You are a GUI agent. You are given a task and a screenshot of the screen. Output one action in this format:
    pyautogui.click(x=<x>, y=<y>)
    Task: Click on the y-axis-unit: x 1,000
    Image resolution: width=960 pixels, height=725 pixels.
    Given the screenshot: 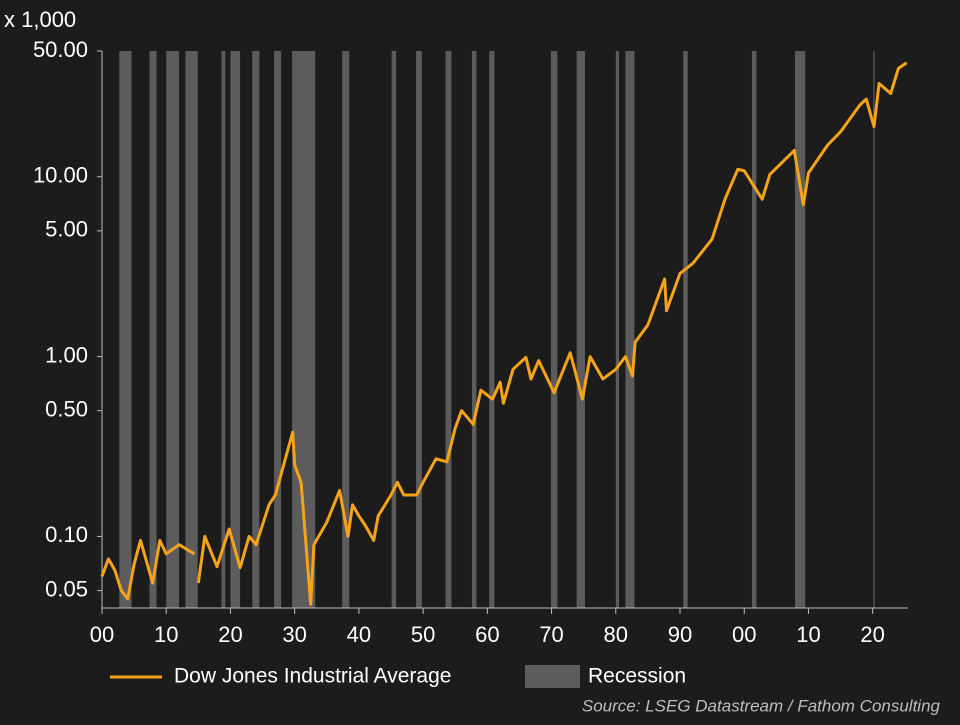 What is the action you would take?
    pyautogui.click(x=40, y=19)
    